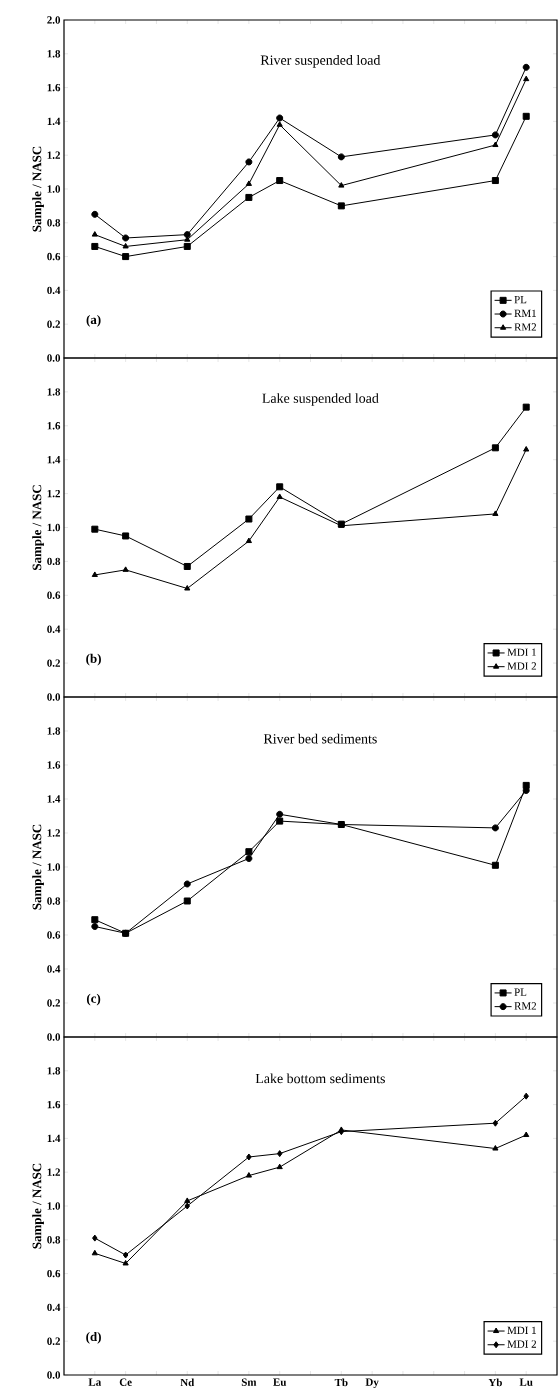 This screenshot has height=1395, width=560. Describe the element at coordinates (495, 1382) in the screenshot. I see `x-tick-label: Yb` at that location.